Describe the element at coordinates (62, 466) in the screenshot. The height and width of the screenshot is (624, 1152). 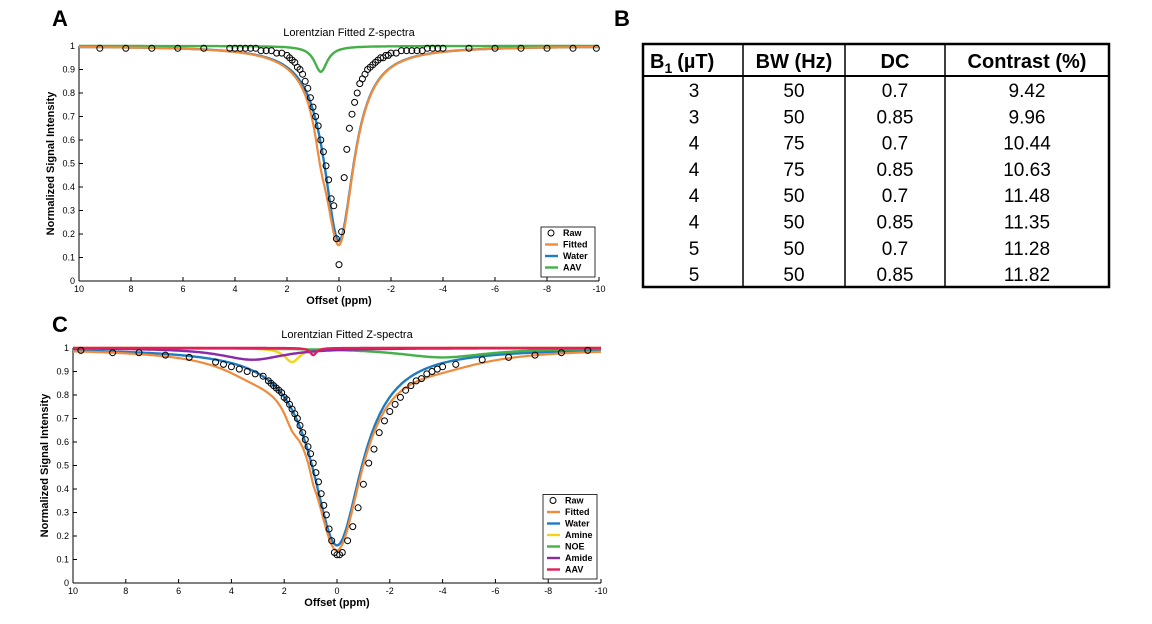
I see `y-tick-label: 0.5` at that location.